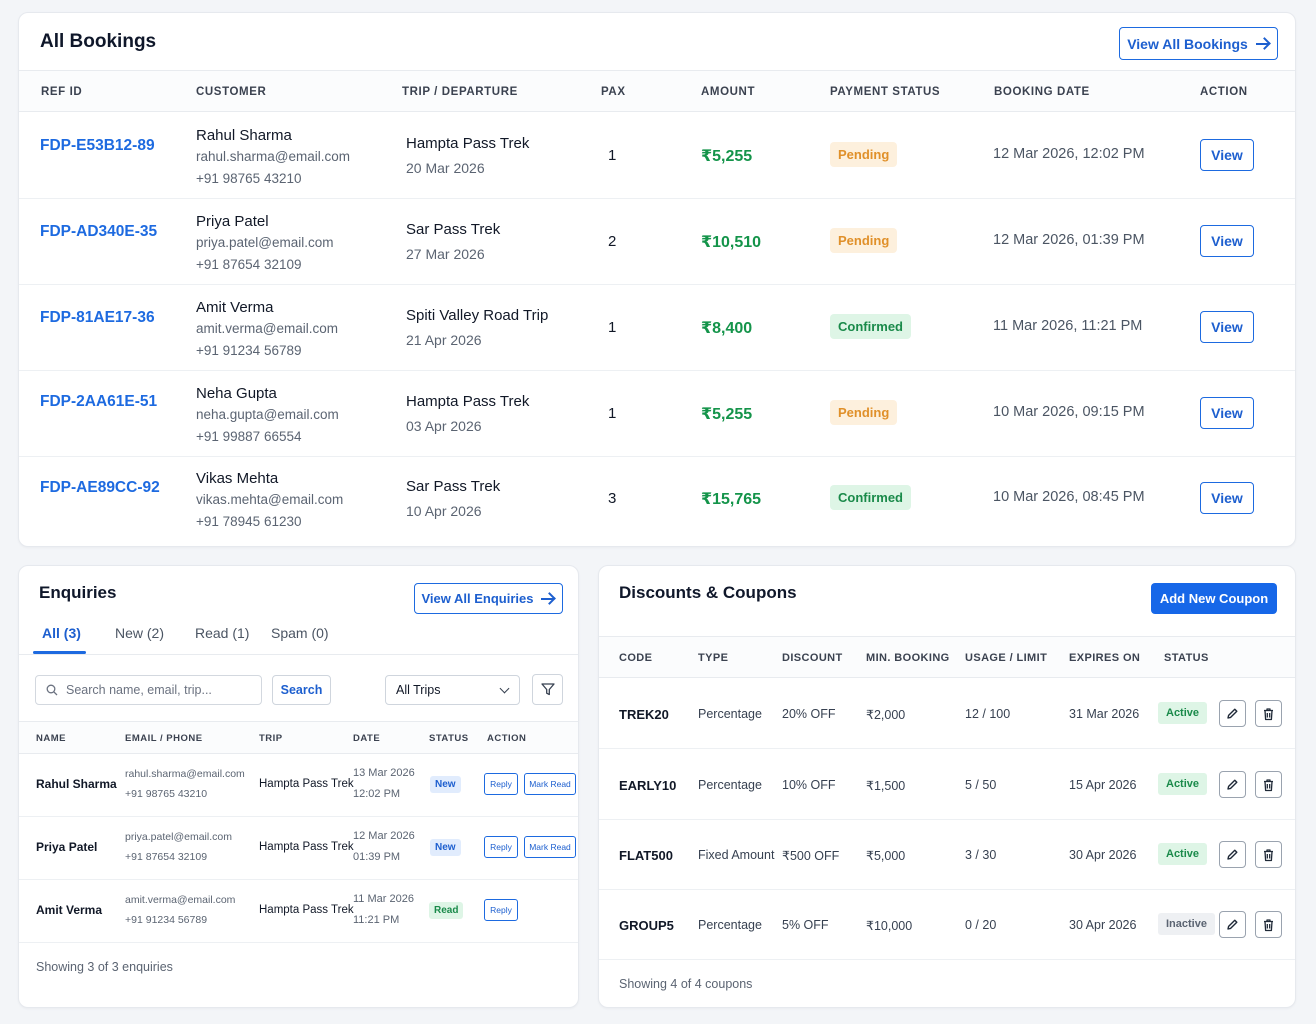 This screenshot has height=1024, width=1316. I want to click on arrow-right-icon, so click(1262, 44).